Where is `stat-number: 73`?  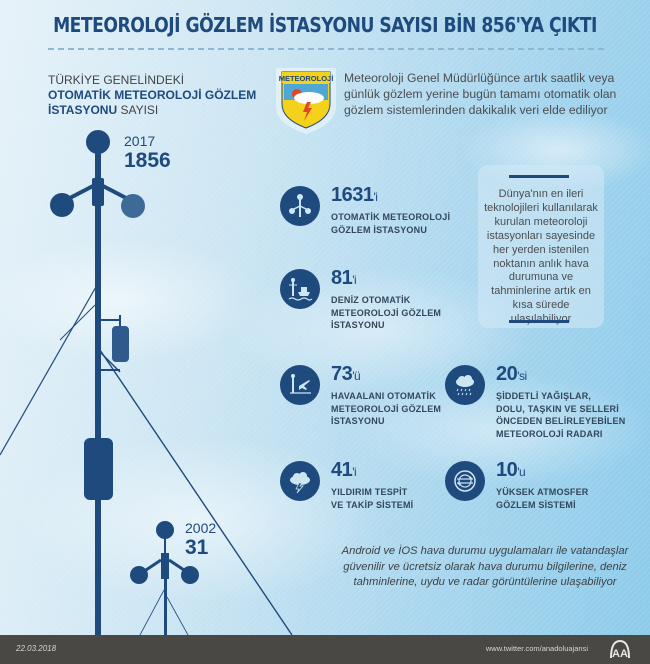 stat-number: 73 is located at coordinates (342, 374).